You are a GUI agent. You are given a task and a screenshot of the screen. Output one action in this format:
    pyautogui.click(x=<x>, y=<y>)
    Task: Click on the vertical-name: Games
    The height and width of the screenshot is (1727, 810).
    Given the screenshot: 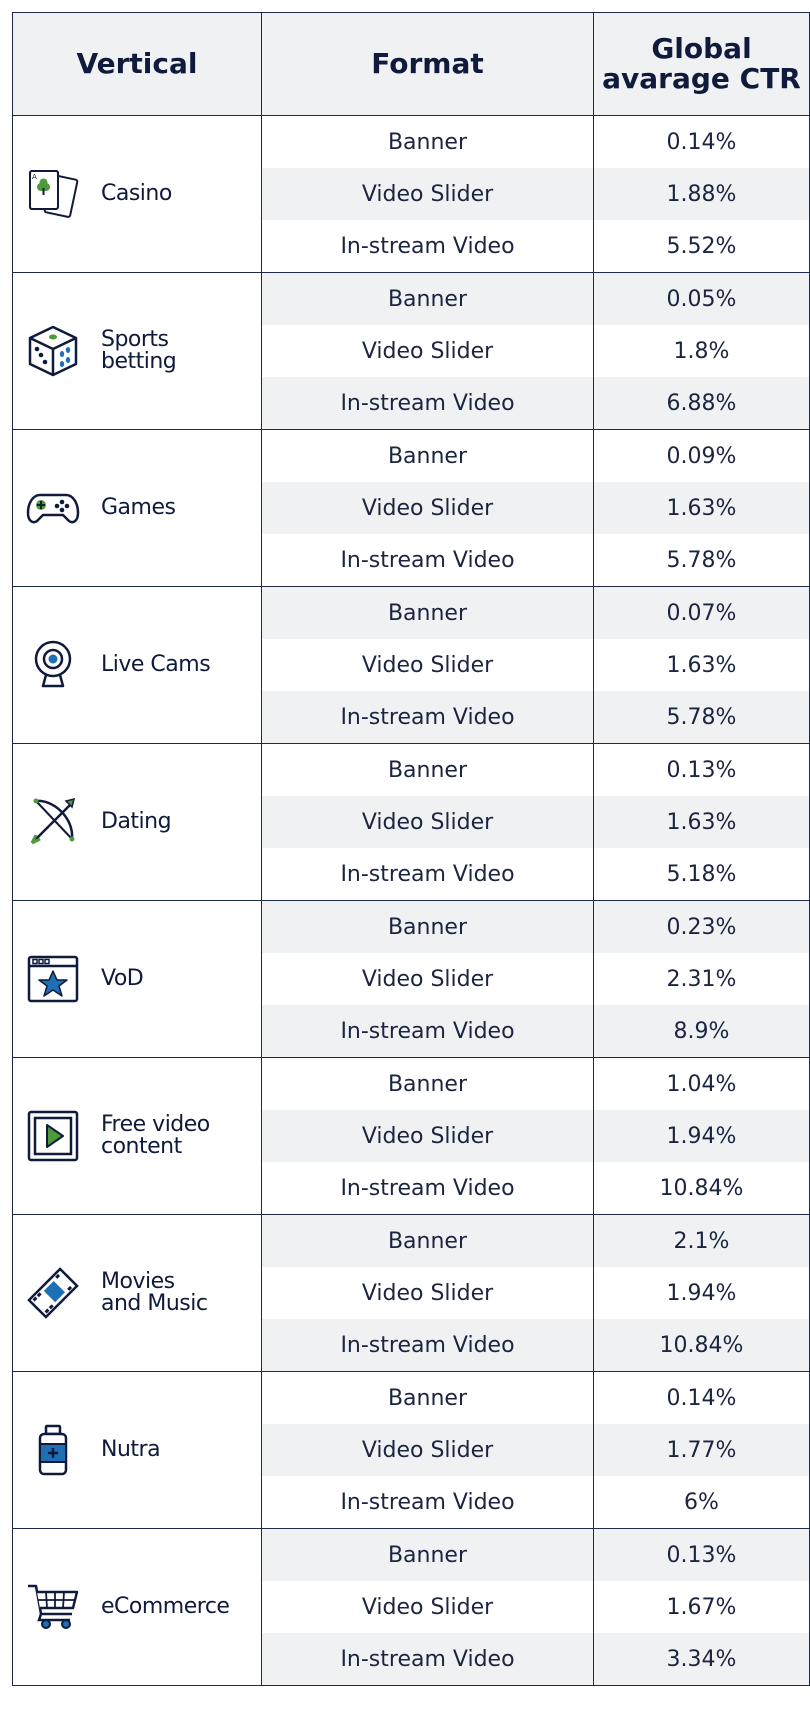 What is the action you would take?
    pyautogui.click(x=138, y=507)
    